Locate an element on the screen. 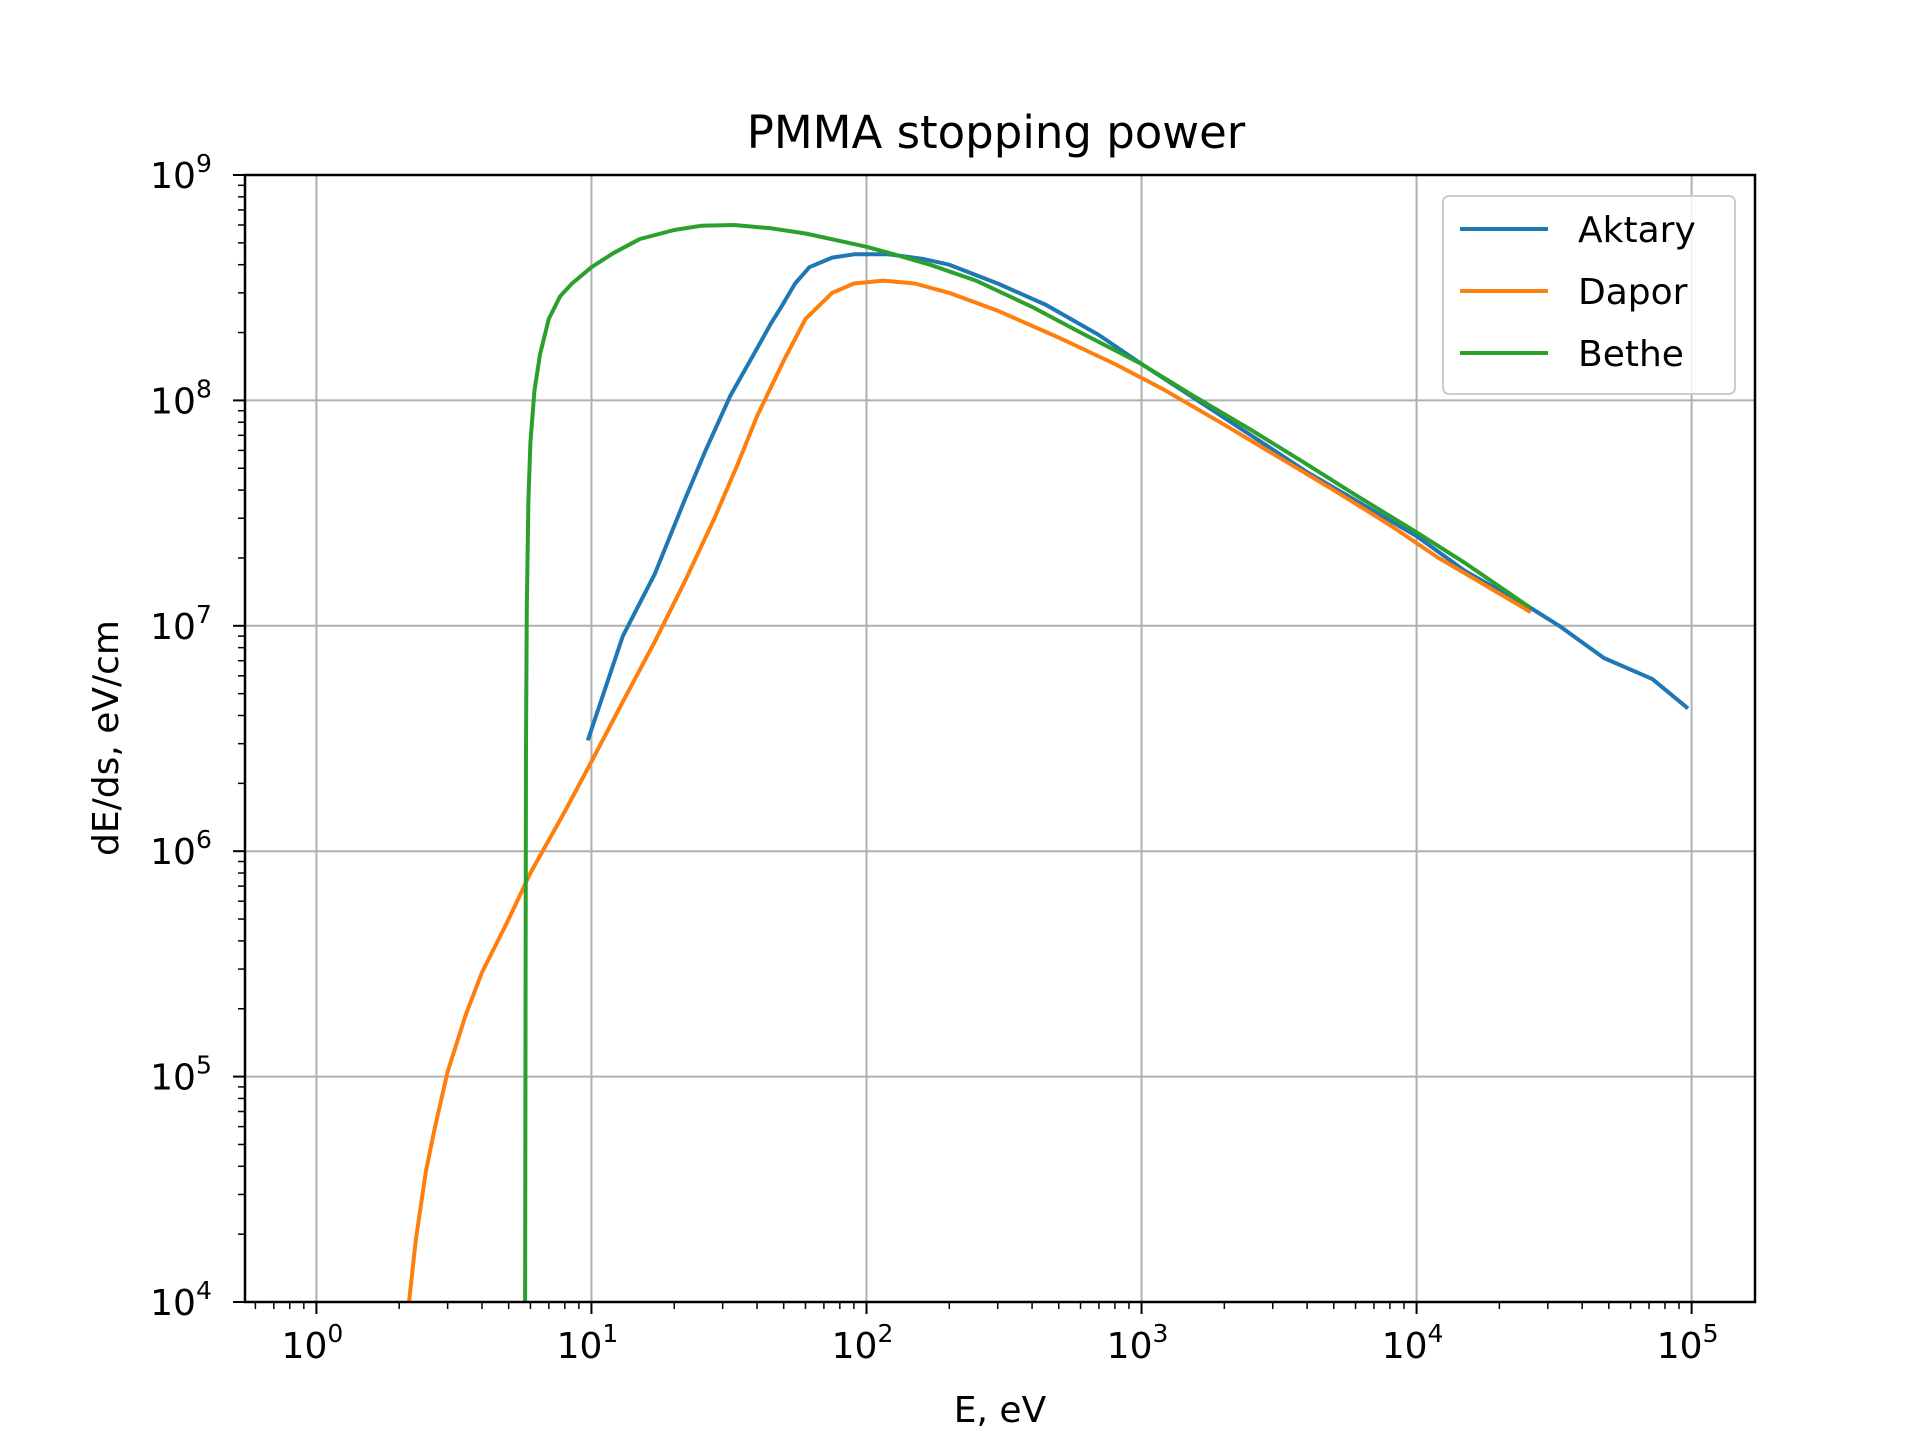 This screenshot has height=1440, width=1920. x-tick-label: 10⁰ is located at coordinates (313, 1343).